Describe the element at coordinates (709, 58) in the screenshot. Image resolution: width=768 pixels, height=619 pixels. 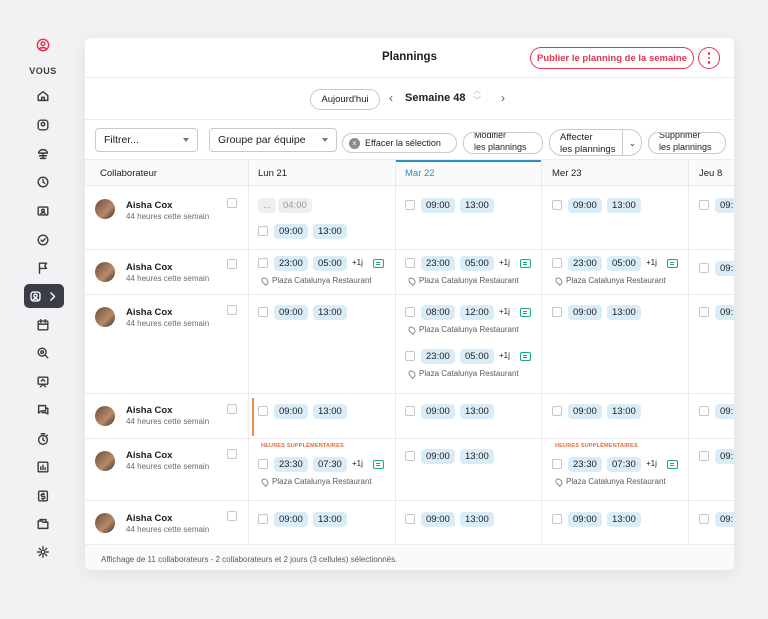
I see `more-options-button` at that location.